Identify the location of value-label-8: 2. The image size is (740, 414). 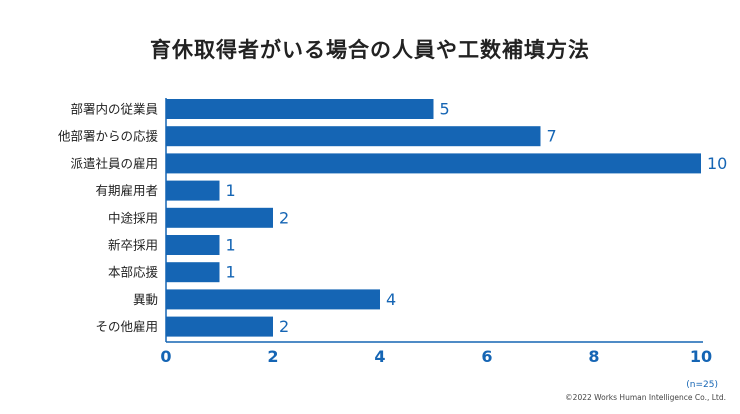
(284, 326).